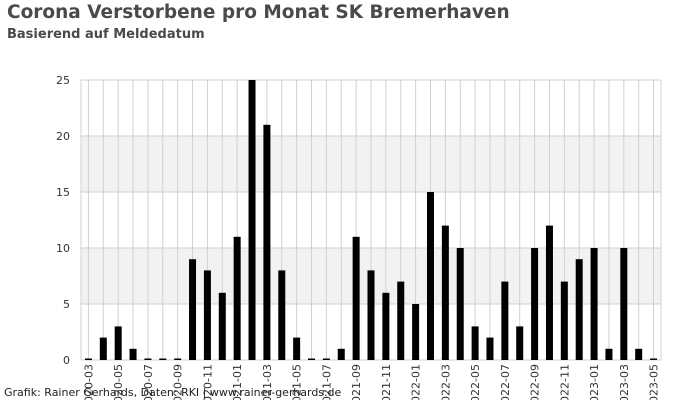 The image size is (700, 400). Describe the element at coordinates (386, 382) in the screenshot. I see `x-tick-label: 2021-11` at that location.